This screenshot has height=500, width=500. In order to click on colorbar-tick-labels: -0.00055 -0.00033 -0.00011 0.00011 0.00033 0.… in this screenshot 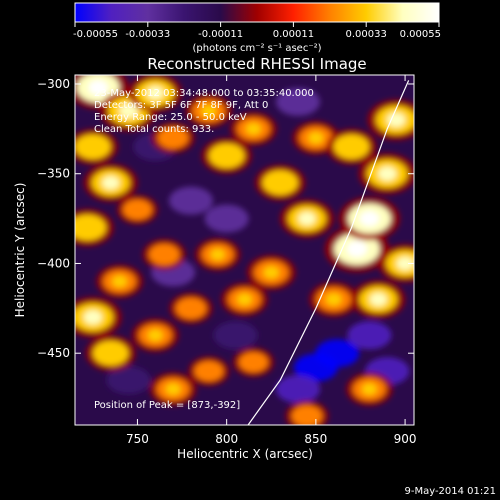, I will do `click(257, 34)`.